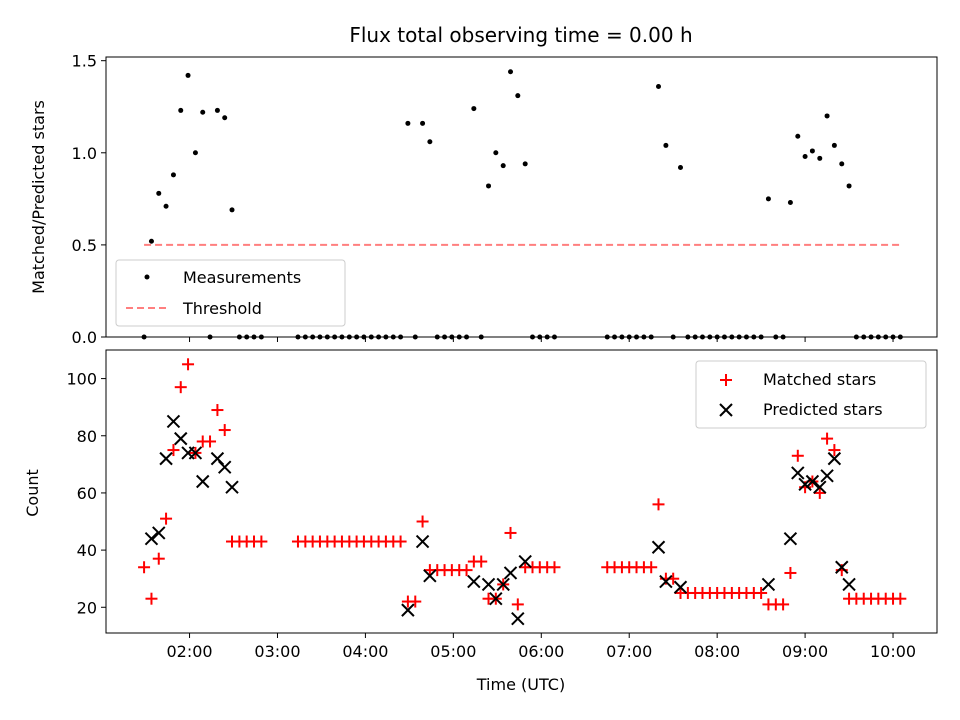 This screenshot has height=720, width=960. What do you see at coordinates (147, 277) in the screenshot?
I see `legend-marker-measurements` at bounding box center [147, 277].